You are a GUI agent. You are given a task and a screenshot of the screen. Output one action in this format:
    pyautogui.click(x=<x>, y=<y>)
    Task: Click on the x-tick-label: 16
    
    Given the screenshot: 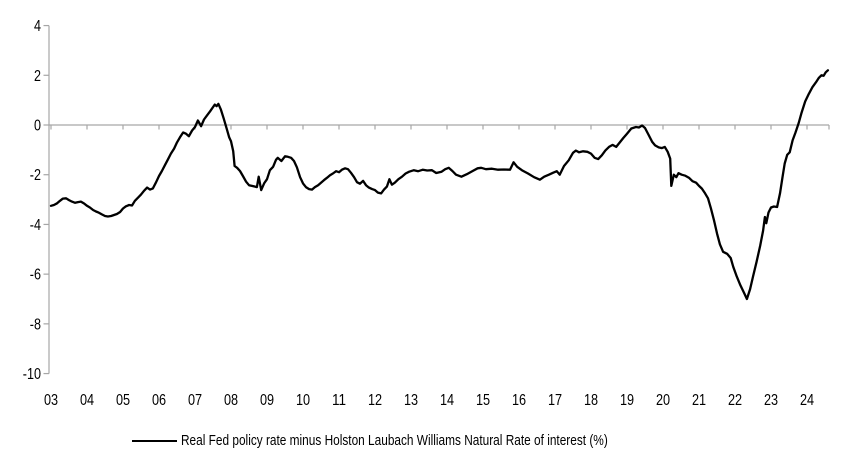 What is the action you would take?
    pyautogui.click(x=519, y=400)
    